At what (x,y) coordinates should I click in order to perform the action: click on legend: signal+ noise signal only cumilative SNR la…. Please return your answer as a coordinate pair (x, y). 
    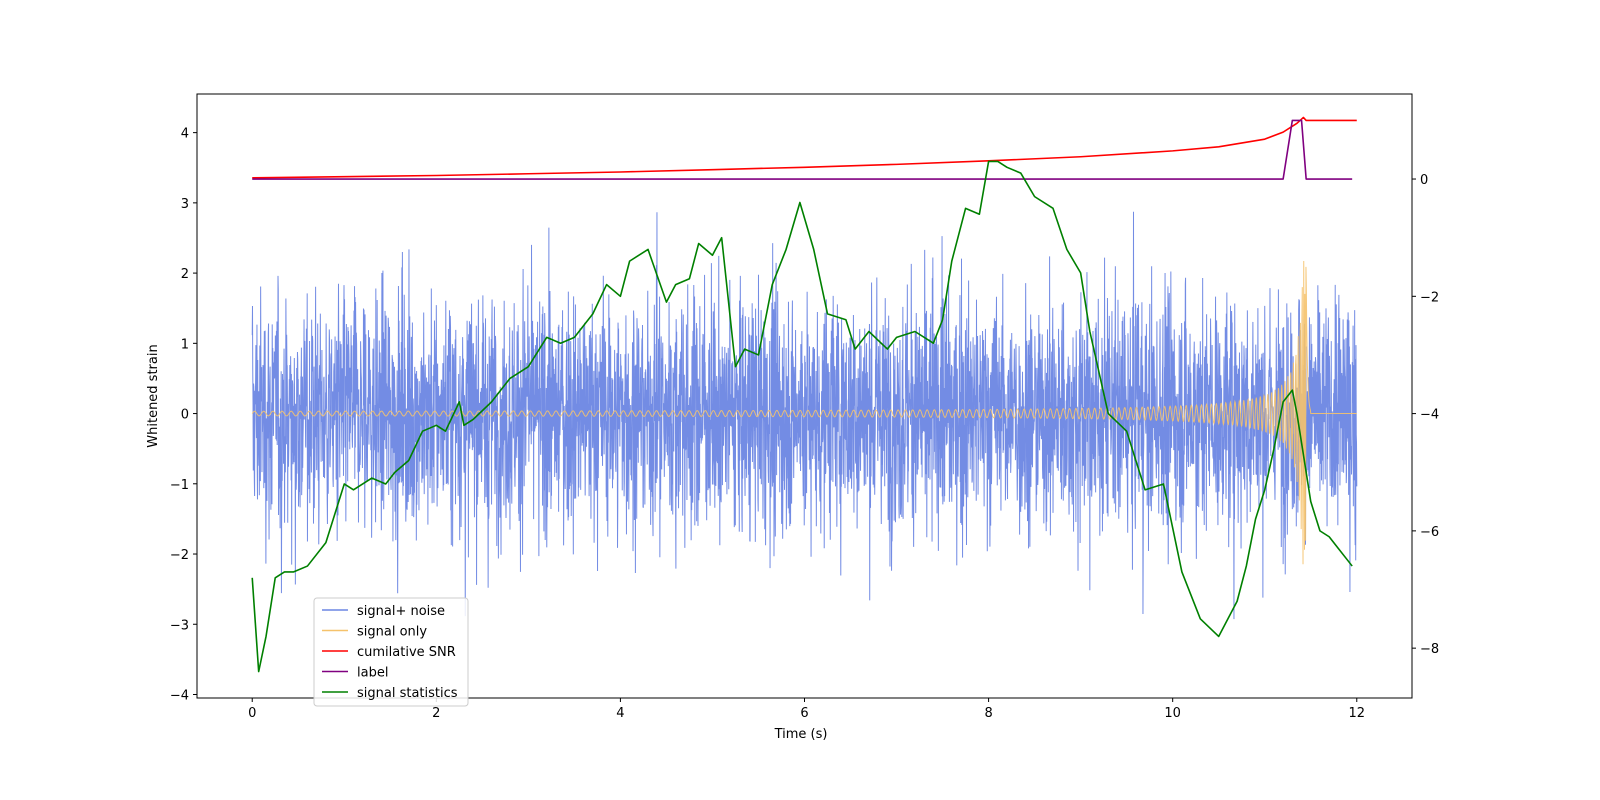
    Looking at the image, I should click on (391, 652).